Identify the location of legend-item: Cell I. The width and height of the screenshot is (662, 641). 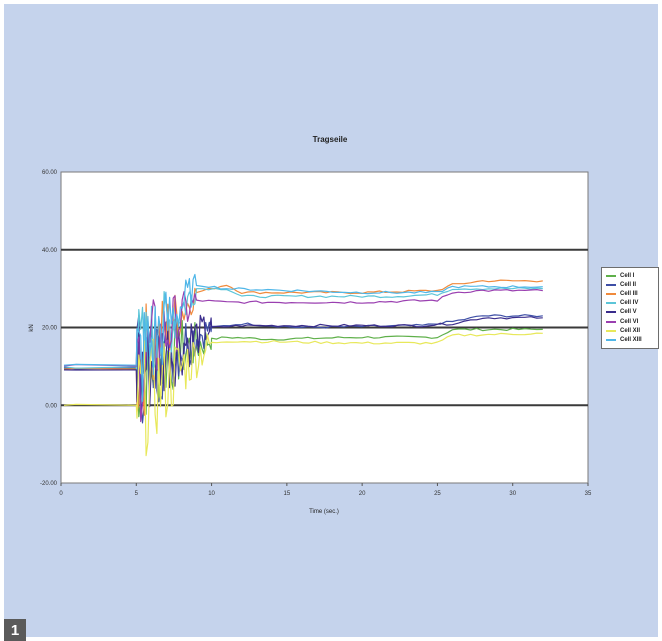
(630, 275).